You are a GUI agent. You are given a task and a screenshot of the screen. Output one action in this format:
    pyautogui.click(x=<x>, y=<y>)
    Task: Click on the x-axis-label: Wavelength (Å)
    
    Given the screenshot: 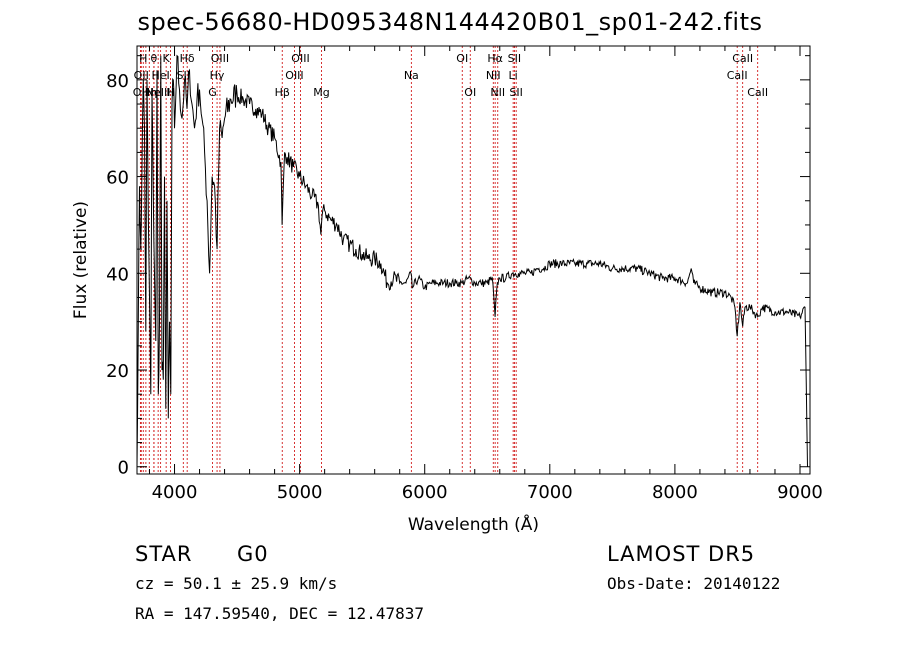 What is the action you would take?
    pyautogui.click(x=473, y=524)
    